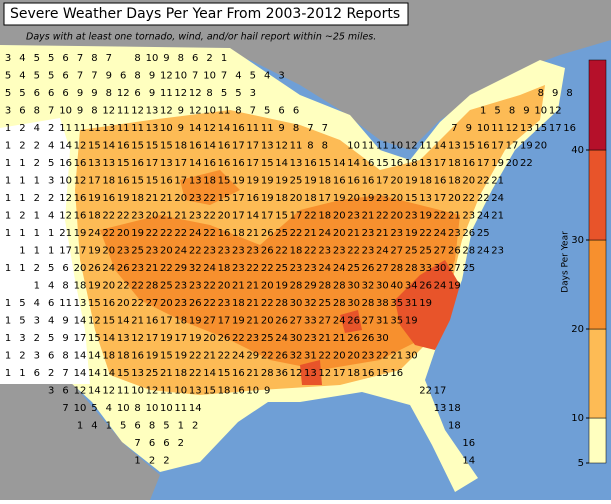  What do you see at coordinates (206, 14) in the screenshot?
I see `title-box` at bounding box center [206, 14].